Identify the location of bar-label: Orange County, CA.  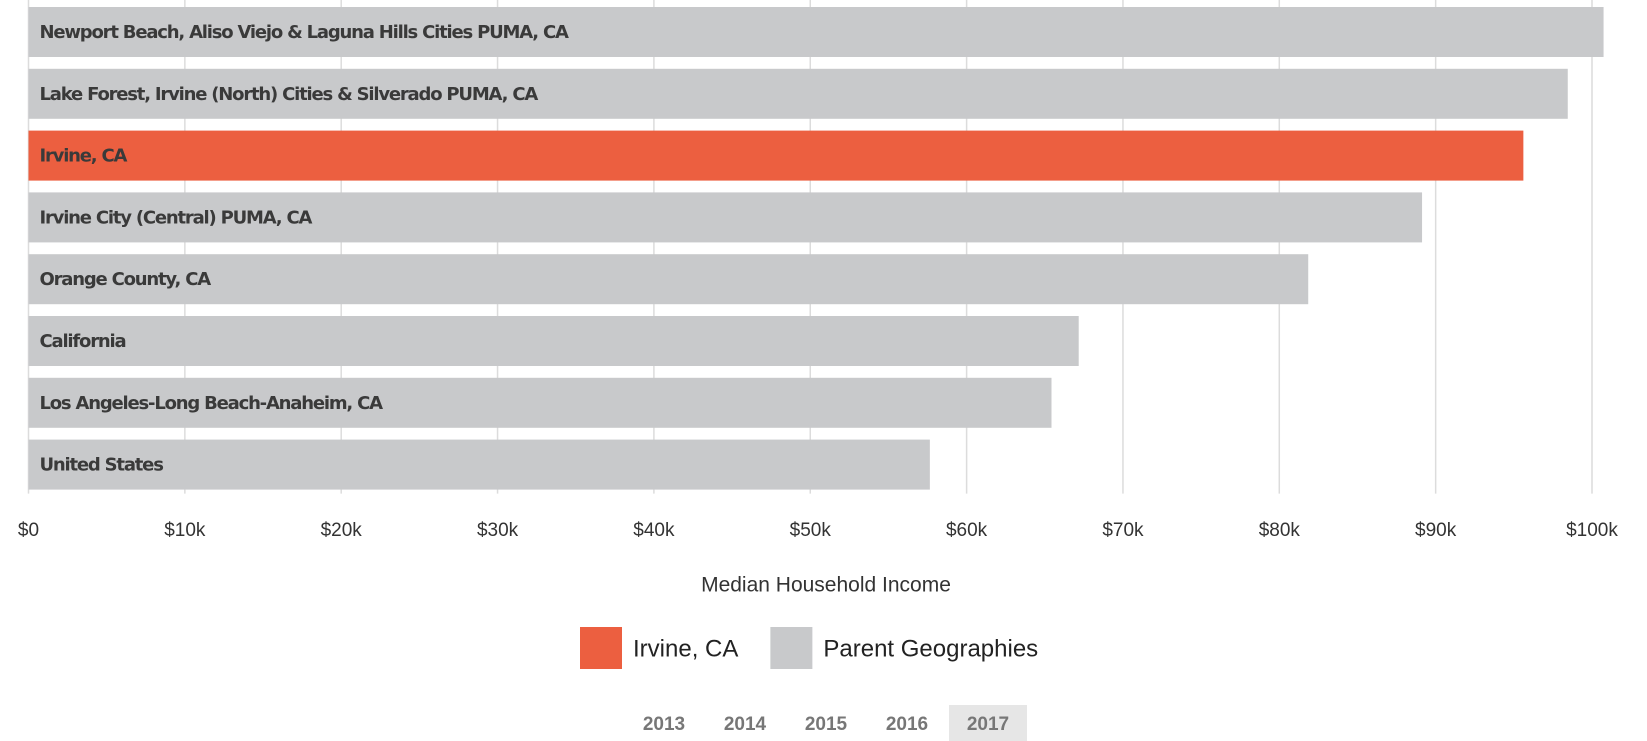
(126, 279).